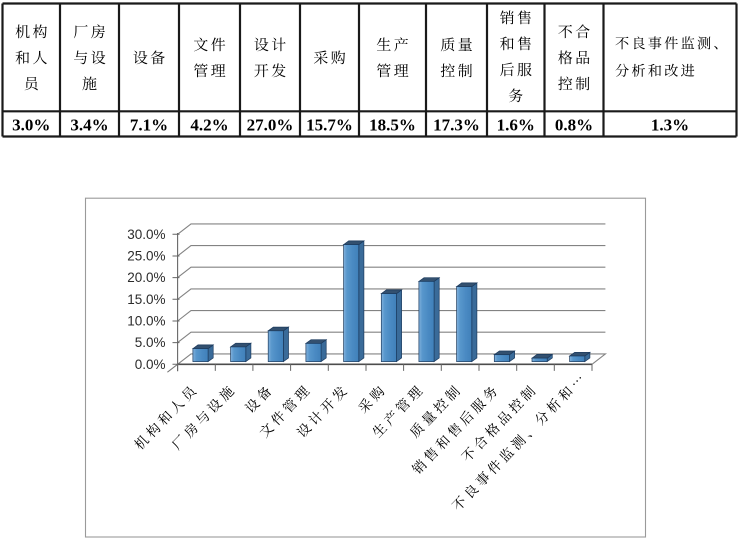  What do you see at coordinates (209, 125) in the screenshot?
I see `svg-text: 4.2%` at bounding box center [209, 125].